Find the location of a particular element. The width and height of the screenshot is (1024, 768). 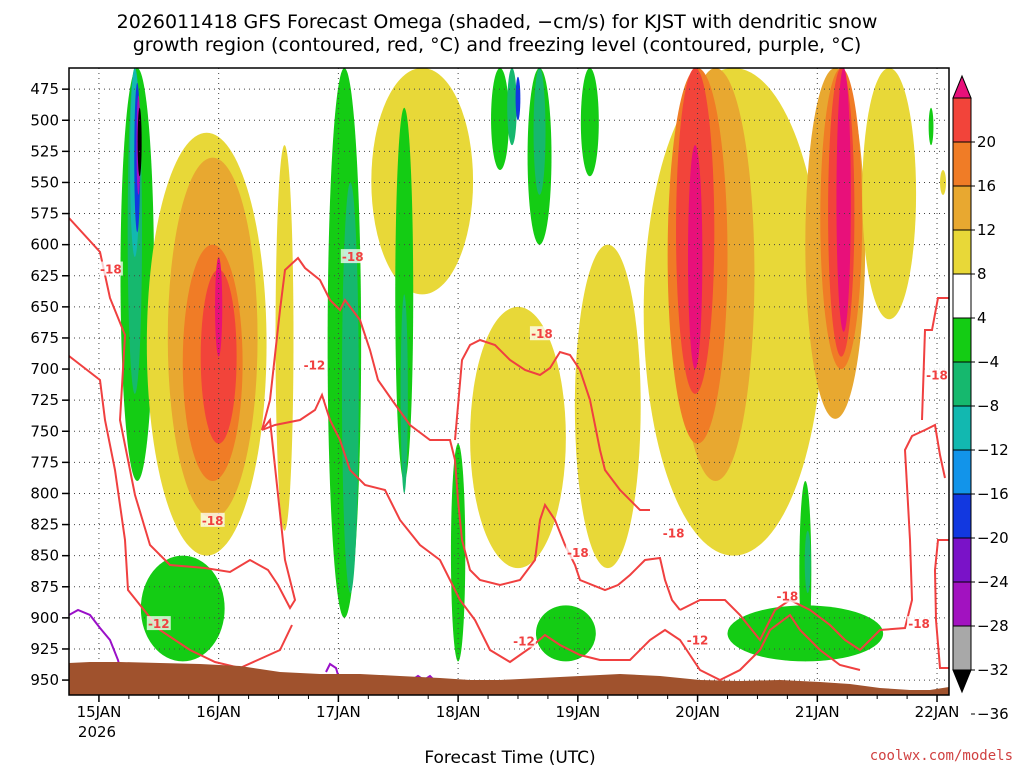

colorbar-tick-label: 12 is located at coordinates (986, 230).